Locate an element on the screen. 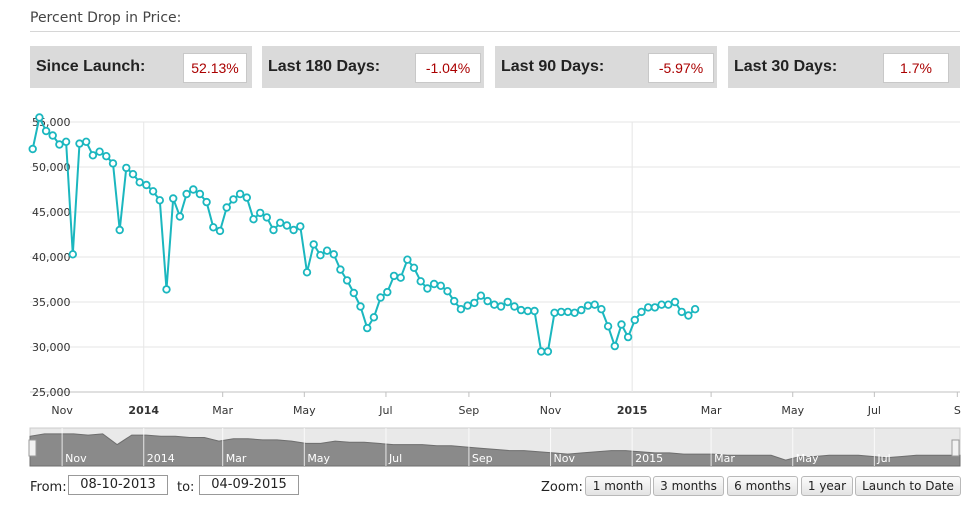  navigator-right-handle is located at coordinates (955, 448).